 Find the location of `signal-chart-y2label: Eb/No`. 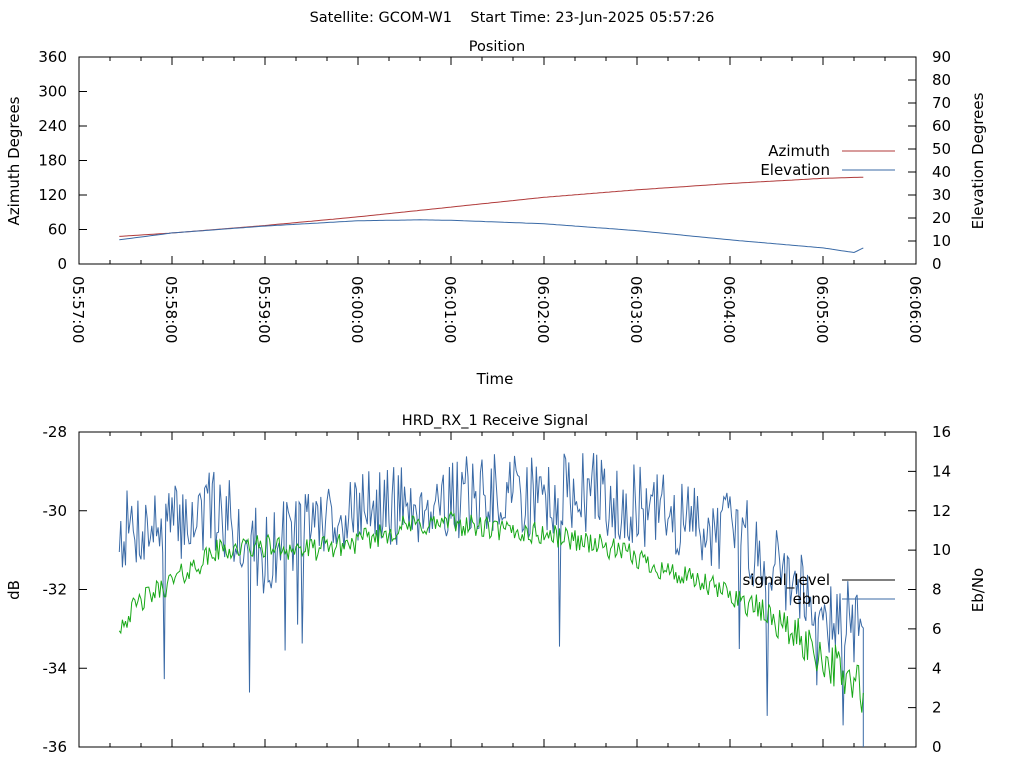

signal-chart-y2label: Eb/No is located at coordinates (978, 590).